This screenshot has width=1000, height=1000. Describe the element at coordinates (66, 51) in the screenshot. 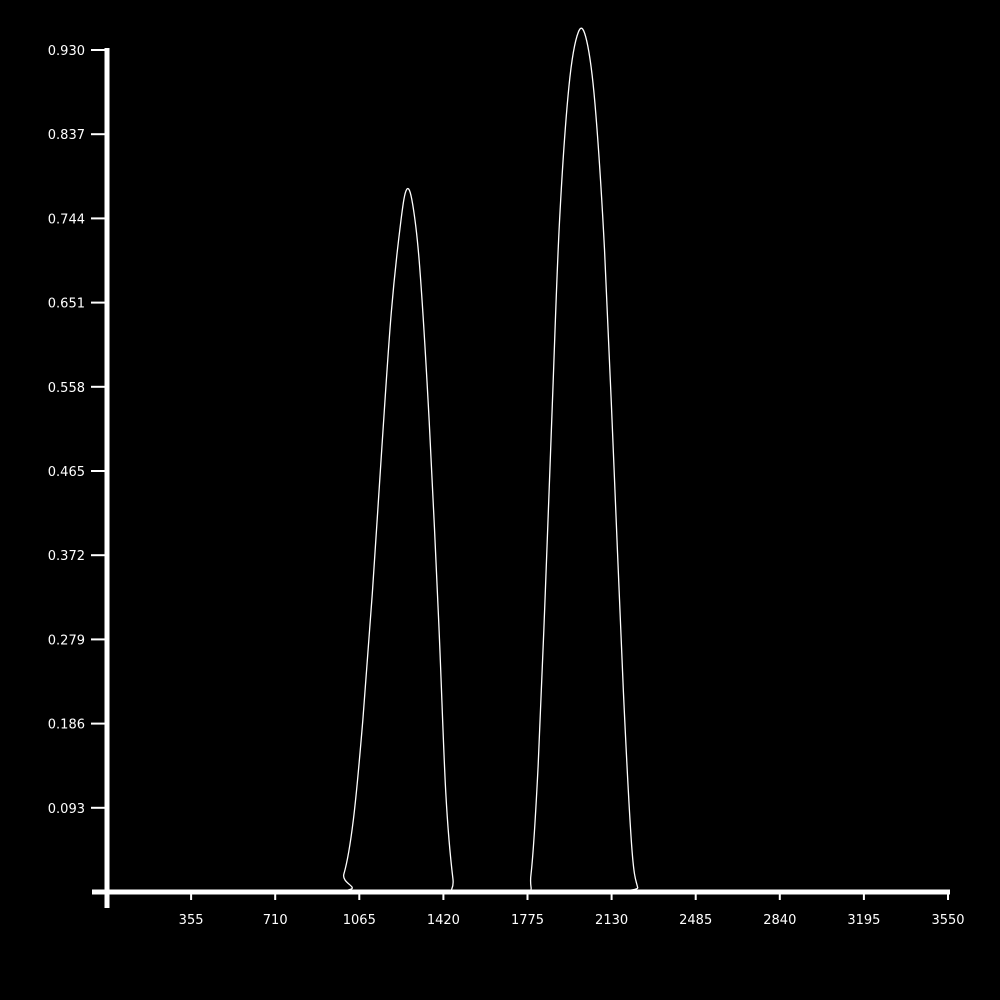

I see `y-tick-label: 0.930` at that location.